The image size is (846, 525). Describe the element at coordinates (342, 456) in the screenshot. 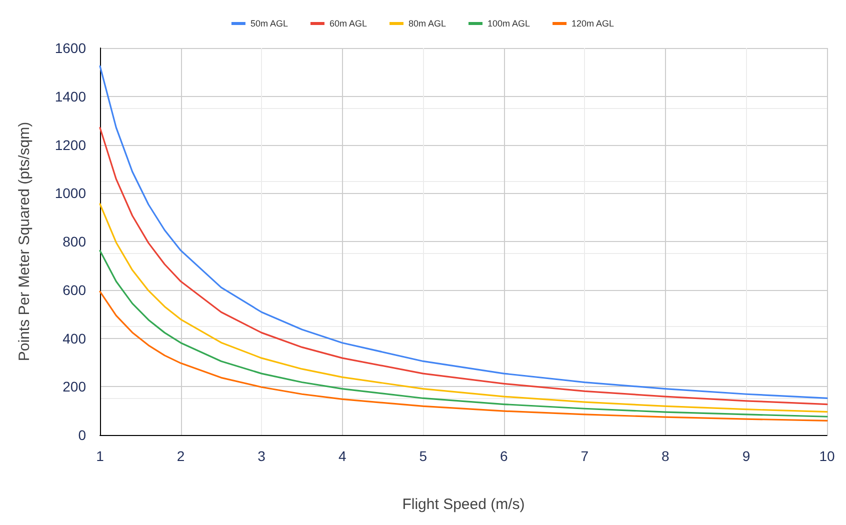

I see `x-tick-label: 4` at that location.